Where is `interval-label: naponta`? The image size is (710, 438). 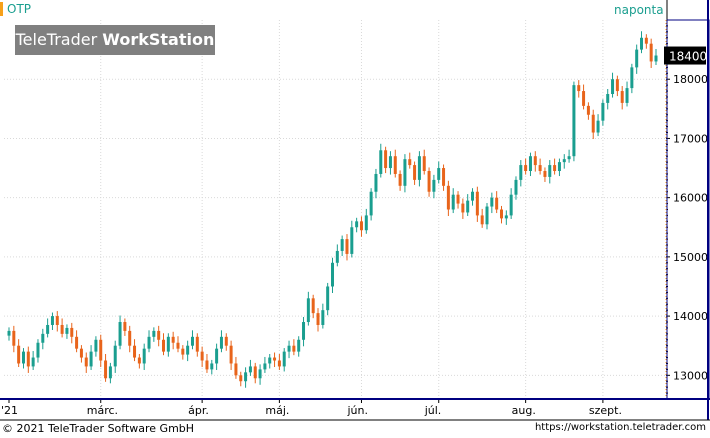
interval-label: naponta is located at coordinates (639, 10).